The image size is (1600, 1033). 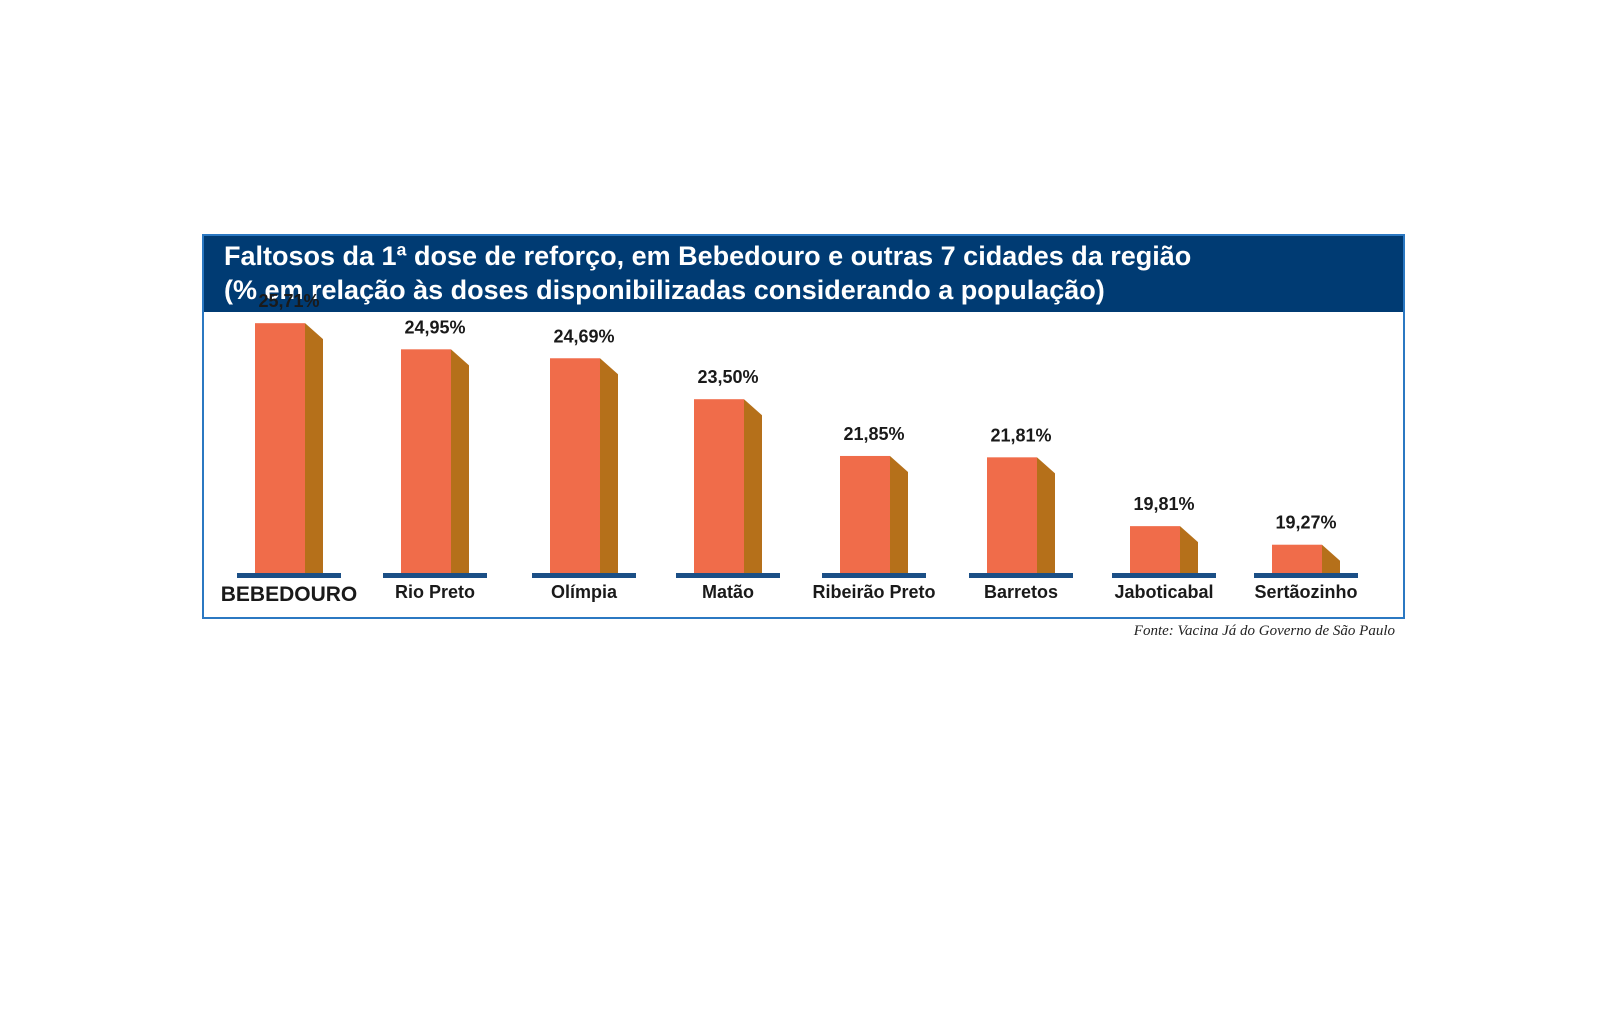 I want to click on value-label: 24,69%, so click(x=583, y=336).